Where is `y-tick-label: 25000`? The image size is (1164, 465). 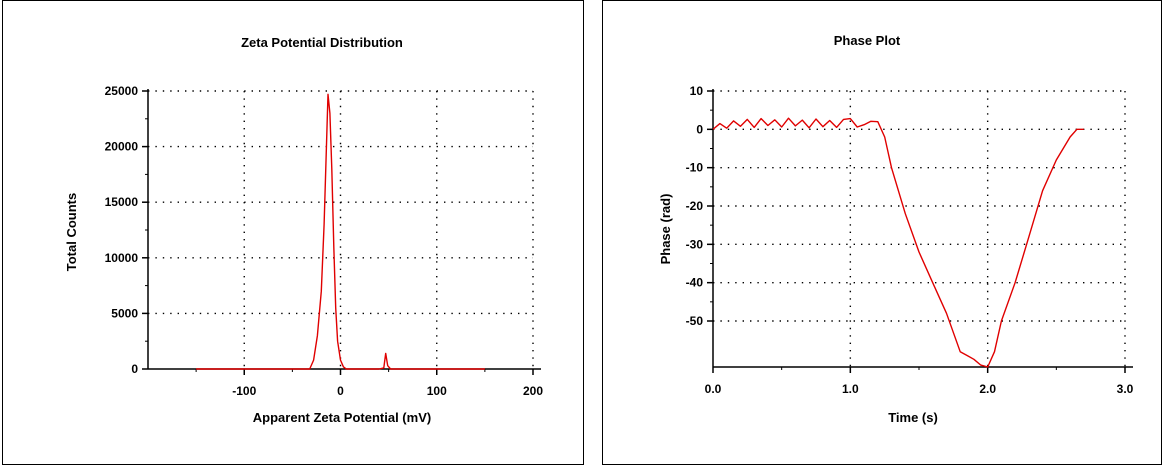 y-tick-label: 25000 is located at coordinates (122, 91).